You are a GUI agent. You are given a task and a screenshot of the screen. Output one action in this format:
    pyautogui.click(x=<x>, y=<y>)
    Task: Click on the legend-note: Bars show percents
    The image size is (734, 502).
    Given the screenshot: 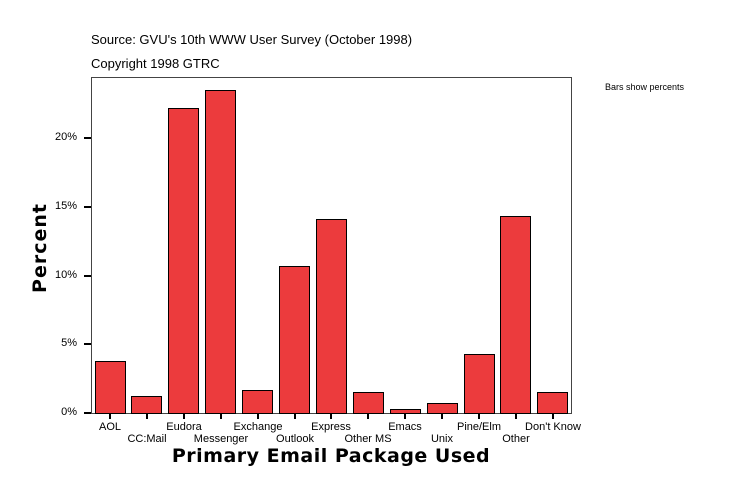 What is the action you would take?
    pyautogui.click(x=645, y=87)
    